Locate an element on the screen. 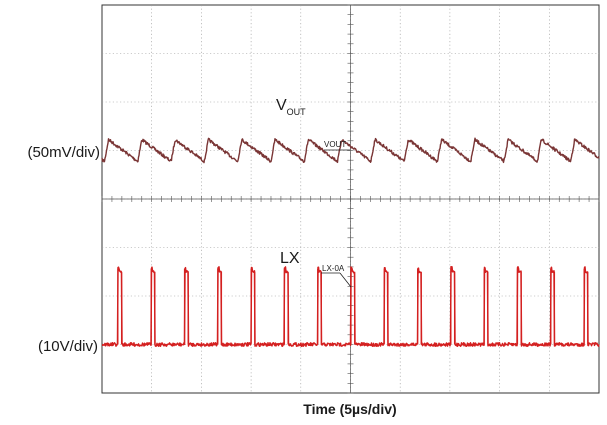  vout-scale-label: (50mV/div) is located at coordinates (63, 152).